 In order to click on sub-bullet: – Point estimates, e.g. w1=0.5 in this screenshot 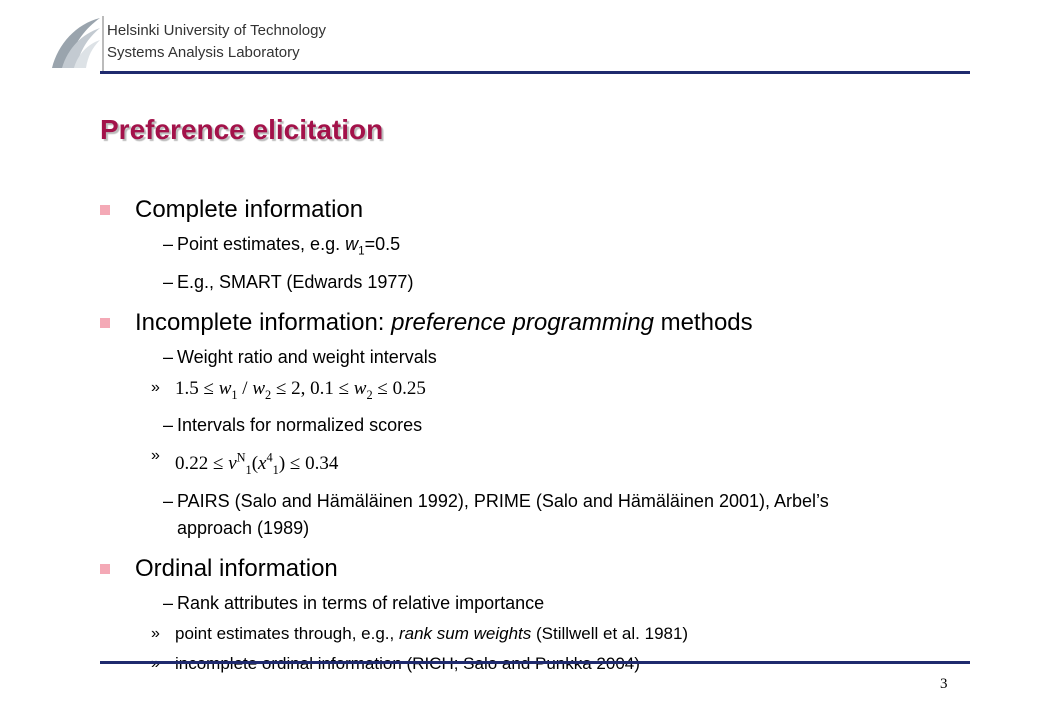, I will do `click(498, 248)`.